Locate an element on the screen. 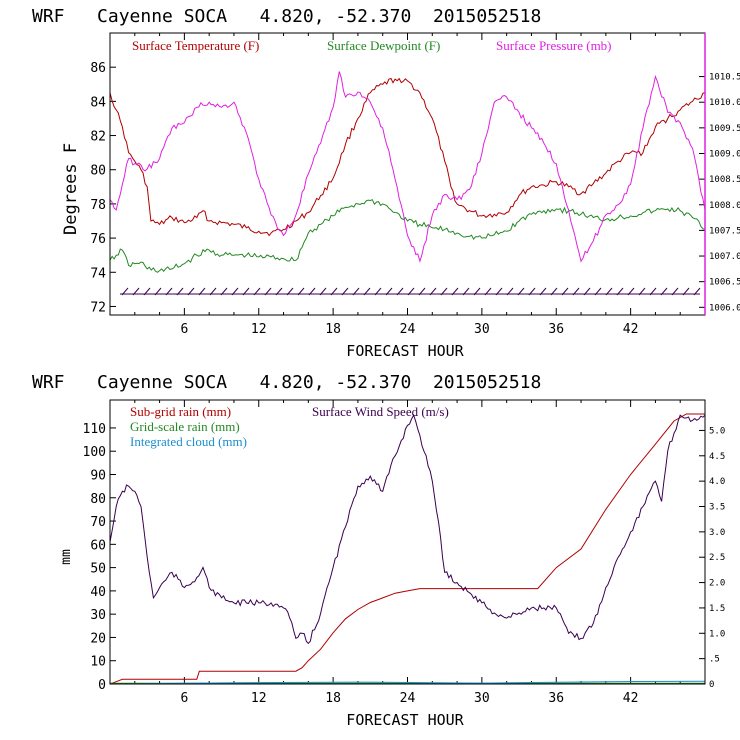 The width and height of the screenshot is (740, 740). top-y-tick-82: 82 is located at coordinates (98, 137).